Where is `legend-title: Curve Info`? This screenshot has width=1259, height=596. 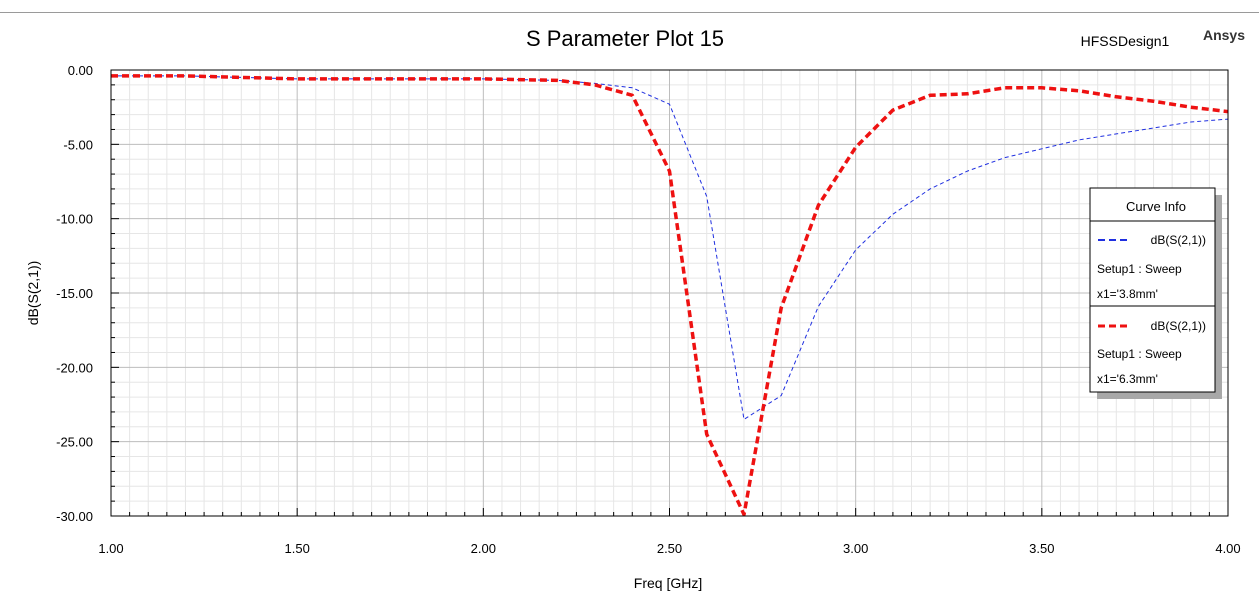 legend-title: Curve Info is located at coordinates (1156, 206).